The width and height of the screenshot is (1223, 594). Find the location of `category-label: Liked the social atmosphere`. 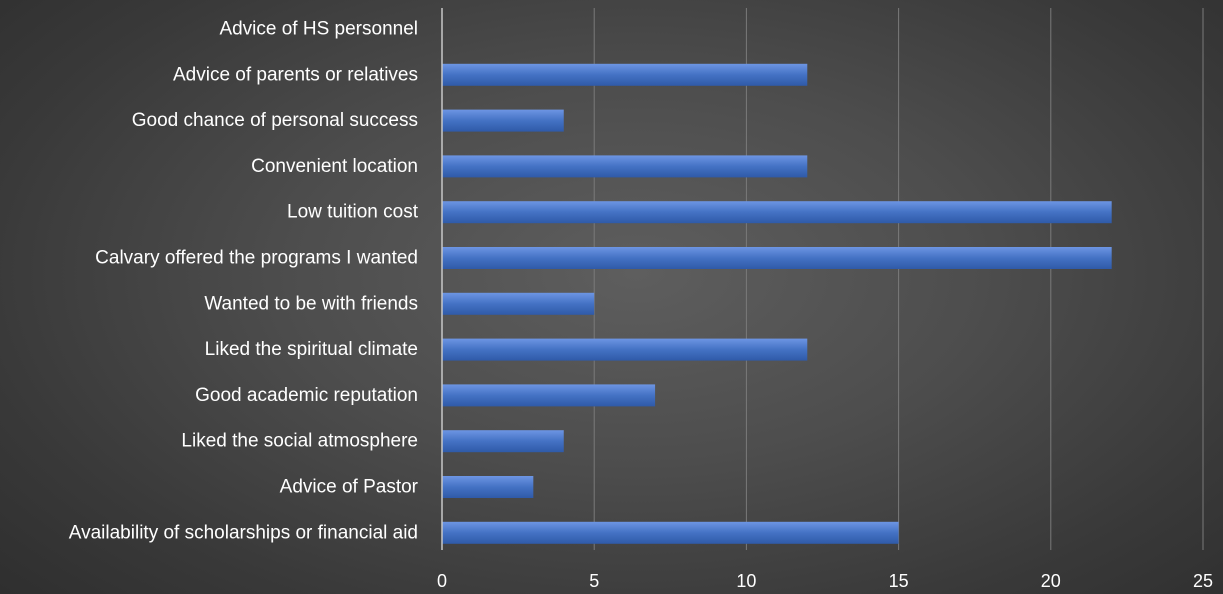

category-label: Liked the social atmosphere is located at coordinates (299, 441).